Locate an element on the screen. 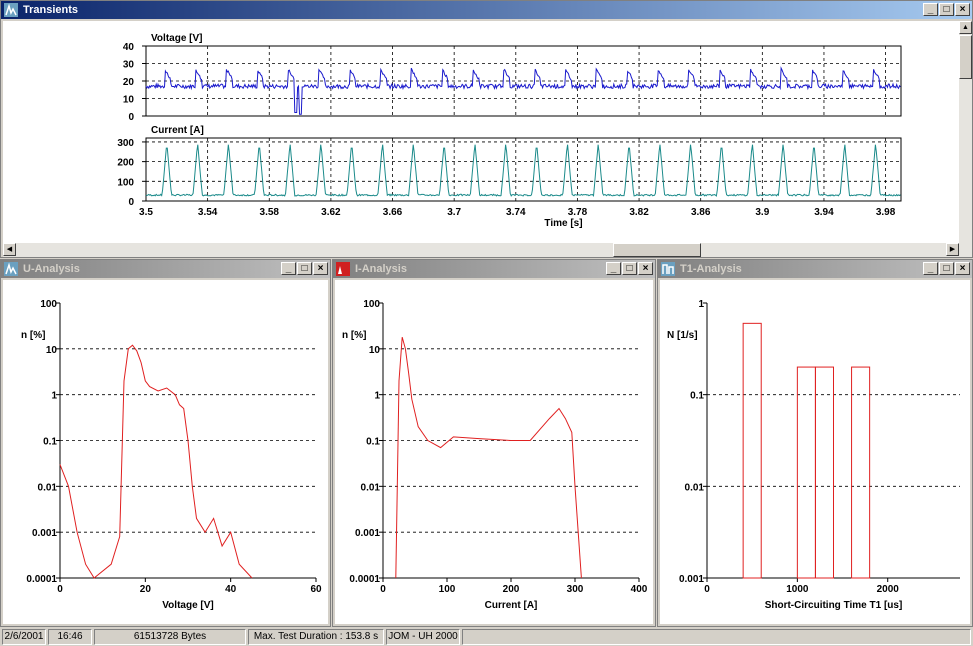 The image size is (973, 646). x-tick-label: 20 is located at coordinates (146, 589).